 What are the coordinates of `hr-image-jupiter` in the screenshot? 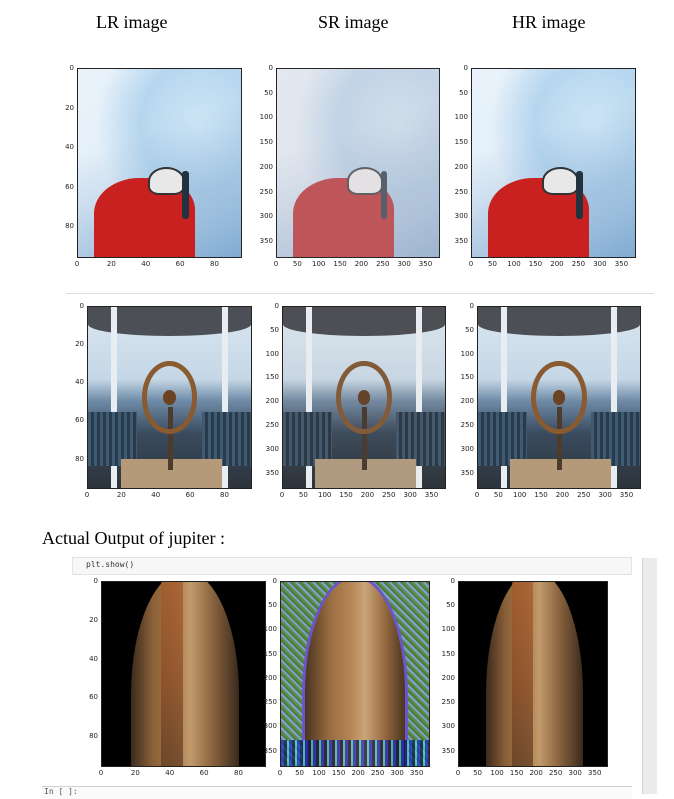 It's located at (533, 674).